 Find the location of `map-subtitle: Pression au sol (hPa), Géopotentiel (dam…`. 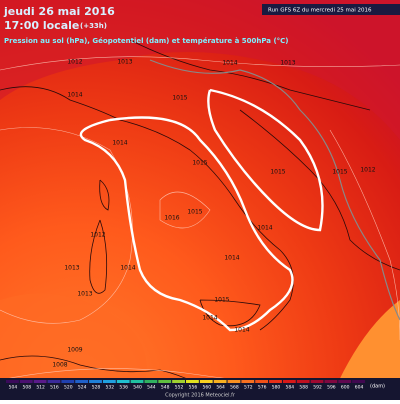

map-subtitle: Pression au sol (hPa), Géopotentiel (dam… is located at coordinates (146, 41).